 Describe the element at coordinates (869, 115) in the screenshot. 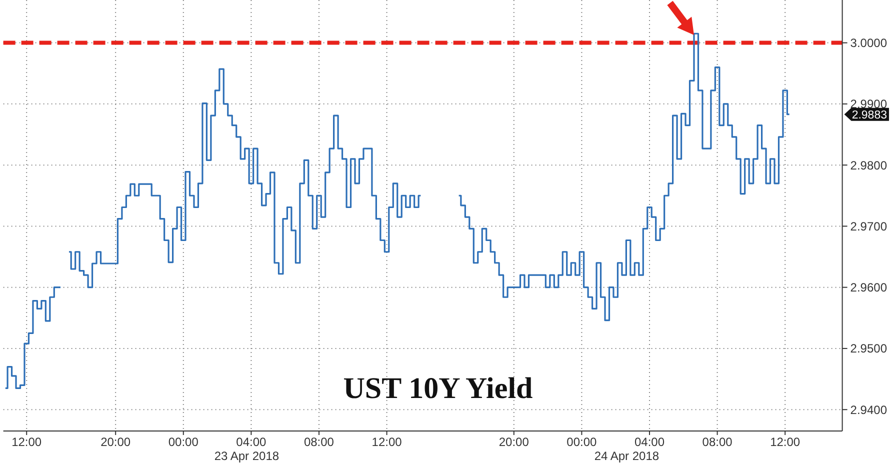

I see `text: 2.9883` at that location.